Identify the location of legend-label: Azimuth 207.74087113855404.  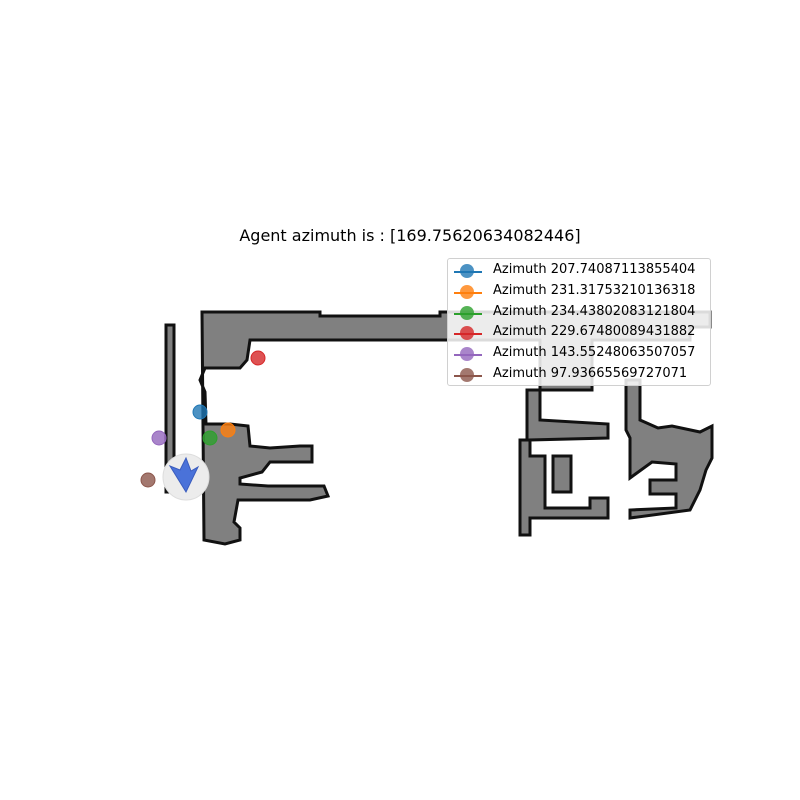
(594, 269).